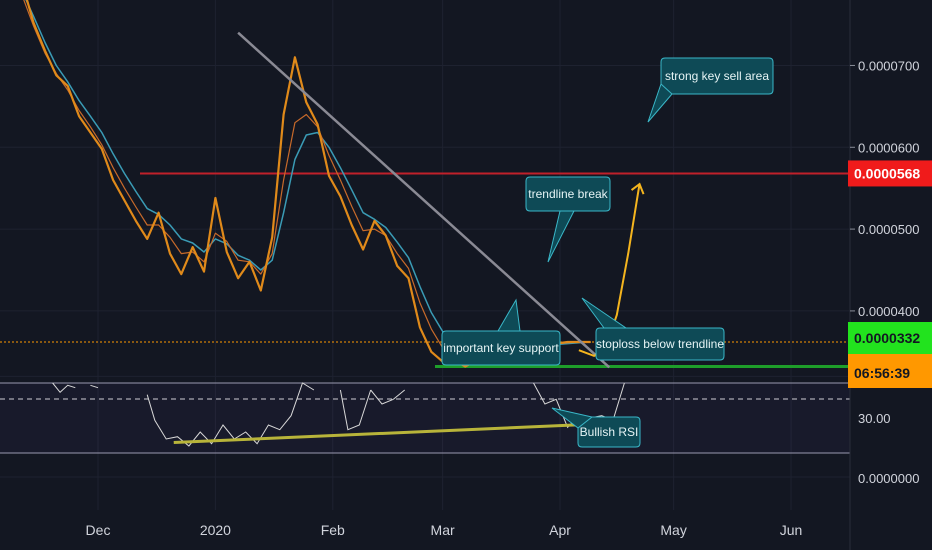 Image resolution: width=932 pixels, height=550 pixels. I want to click on callout-strong-sell-box, so click(717, 76).